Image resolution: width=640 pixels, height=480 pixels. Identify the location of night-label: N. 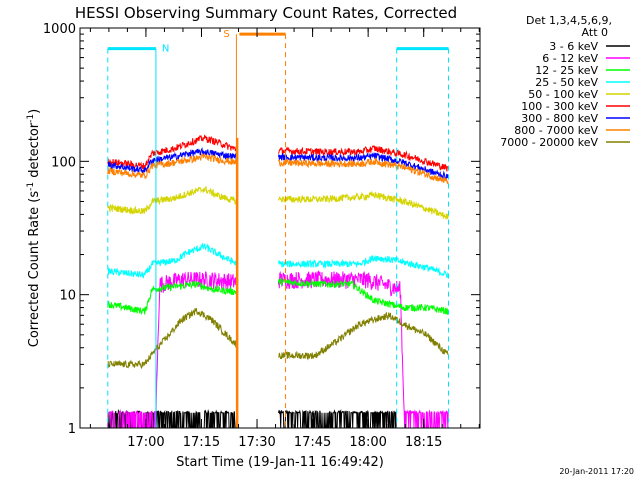
(165, 49).